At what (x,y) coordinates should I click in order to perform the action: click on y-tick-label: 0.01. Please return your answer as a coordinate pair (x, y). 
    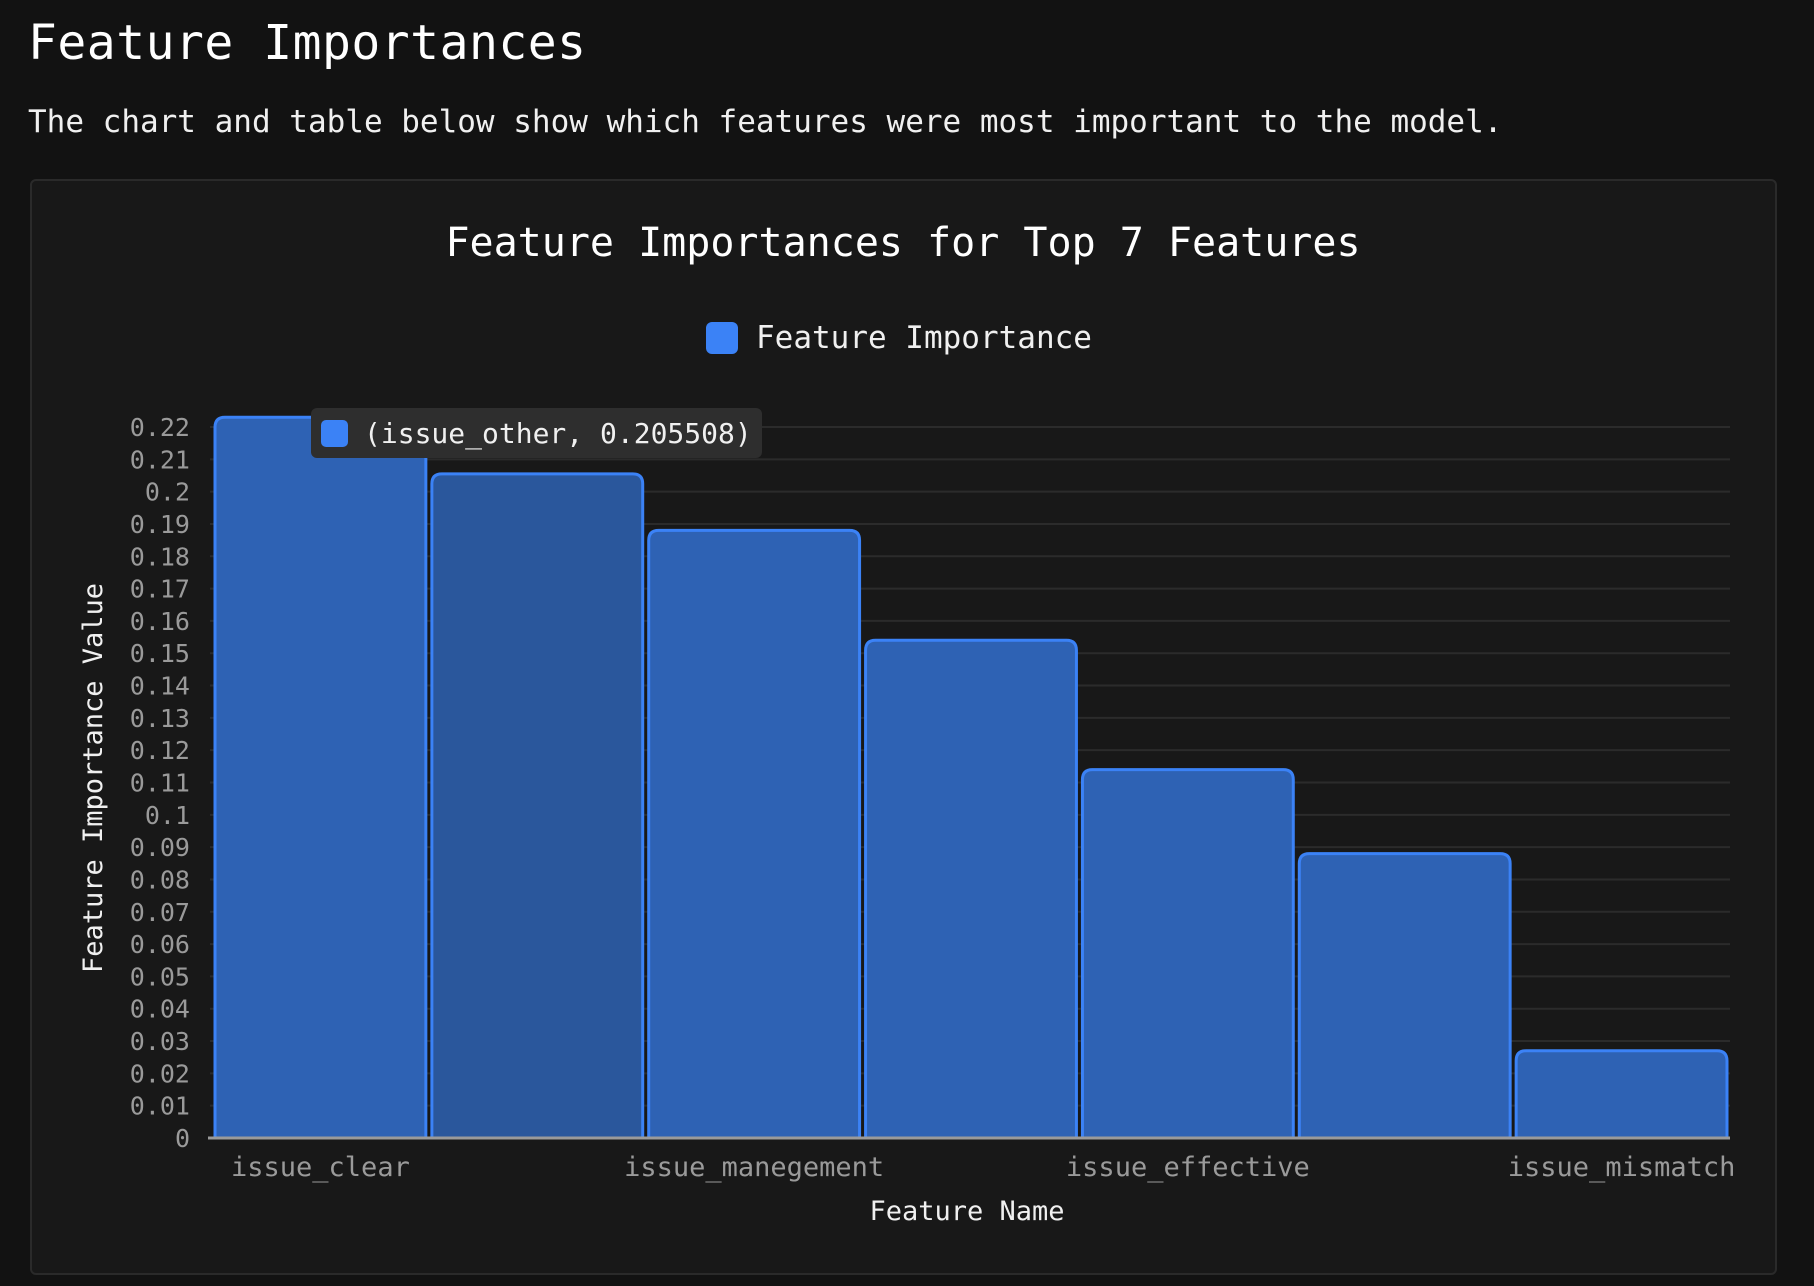
    Looking at the image, I should click on (160, 1106).